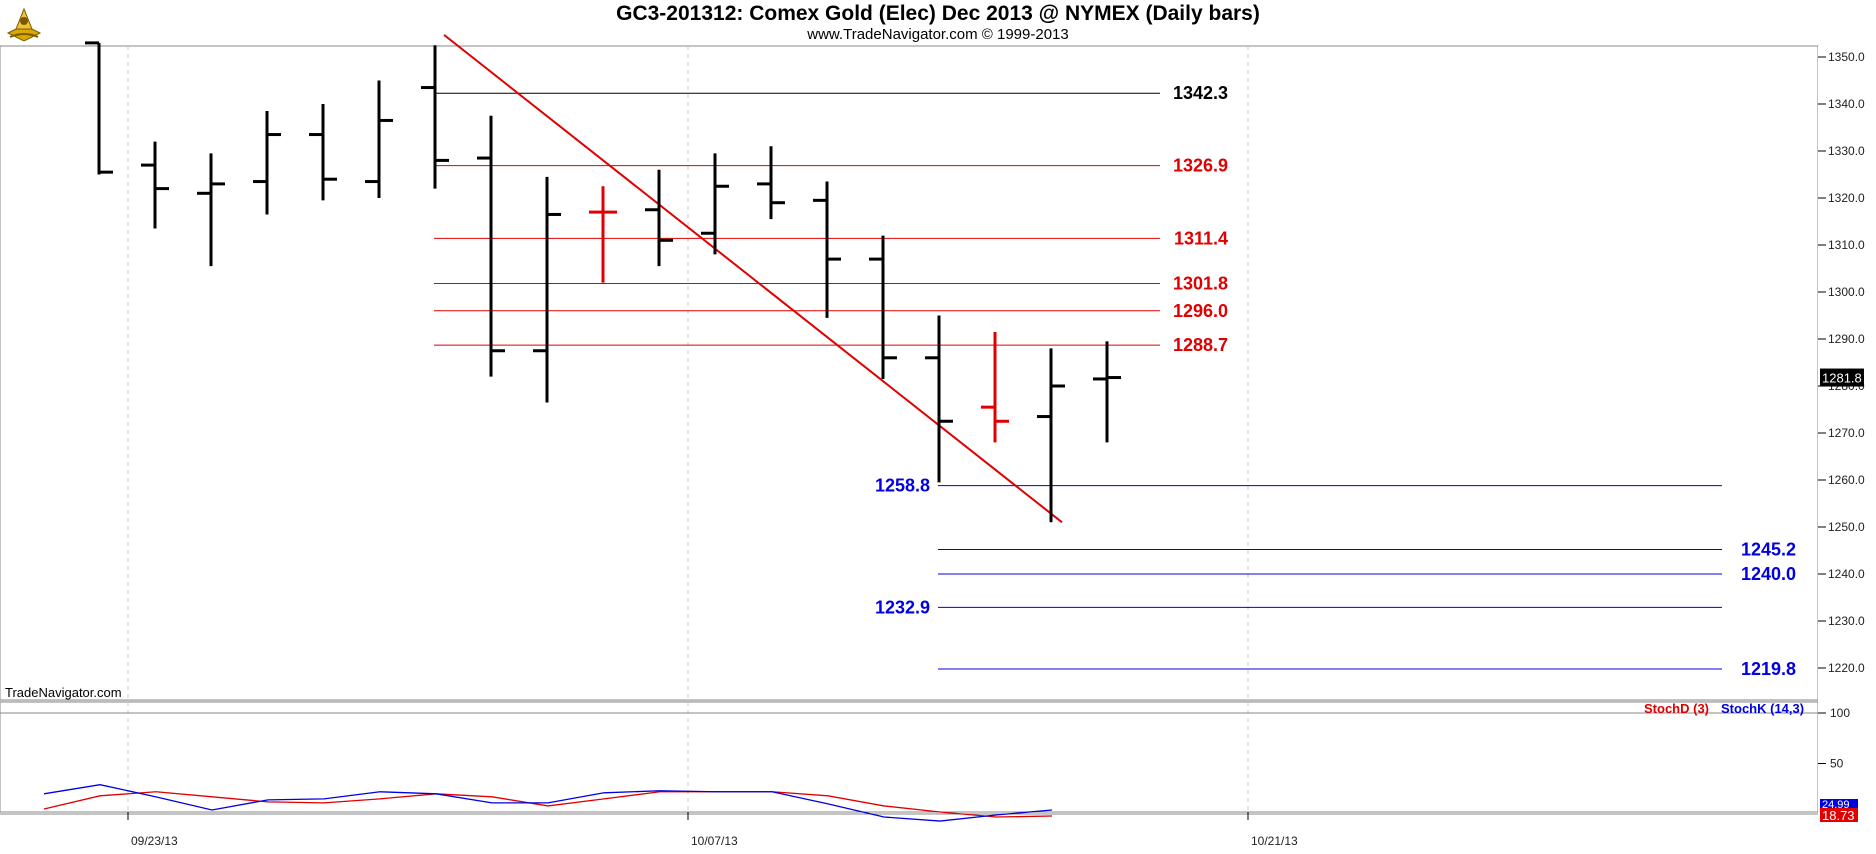 This screenshot has width=1876, height=854. I want to click on stoch-tick-label: 50, so click(1837, 764).